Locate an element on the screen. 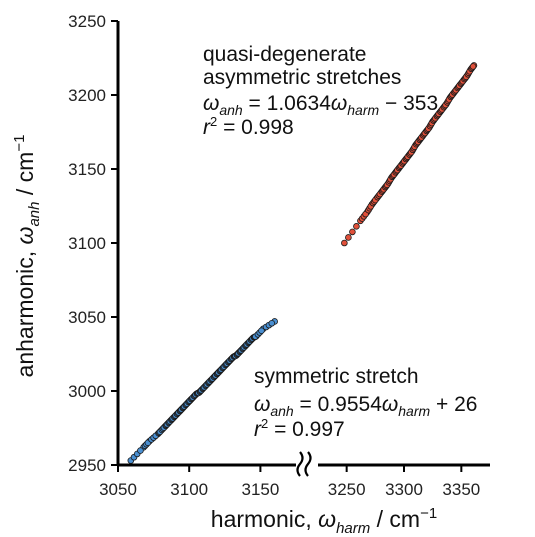 Image resolution: width=535 pixels, height=537 pixels. x-tick-label: 3350 is located at coordinates (461, 489).